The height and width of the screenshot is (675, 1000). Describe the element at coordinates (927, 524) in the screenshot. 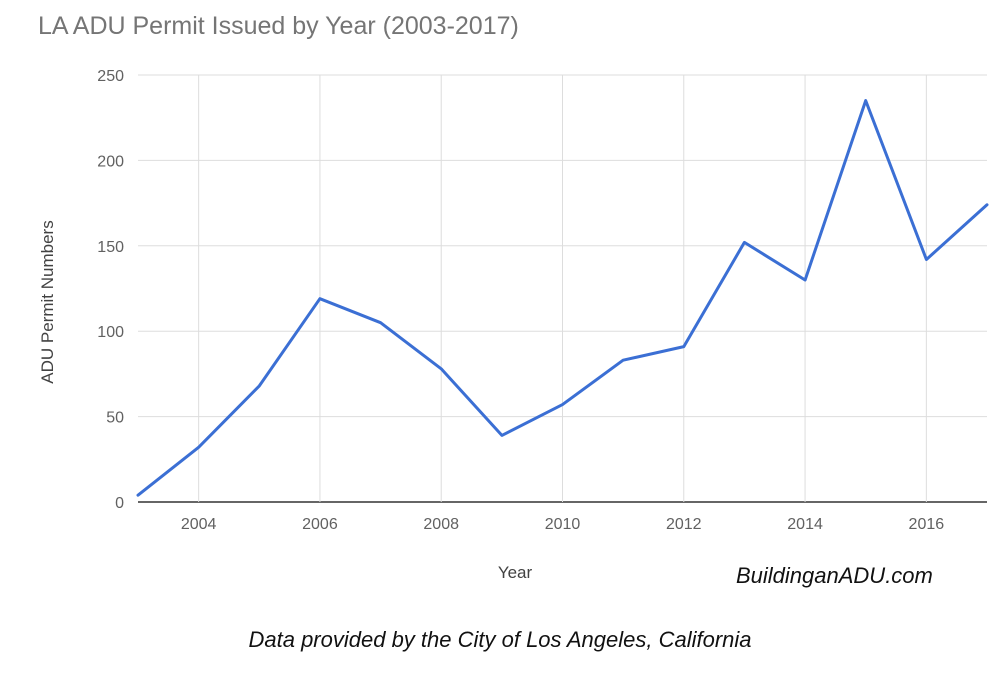

I see `x-tick-label: 2016` at that location.